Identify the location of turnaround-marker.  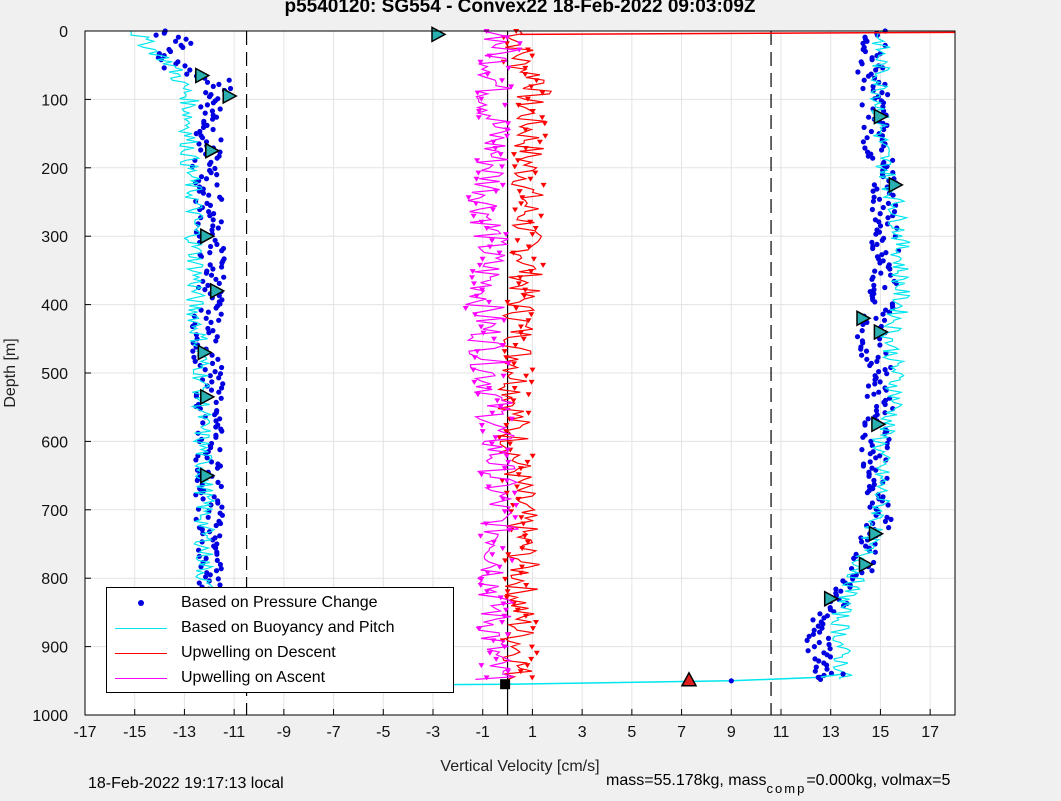
(505, 684).